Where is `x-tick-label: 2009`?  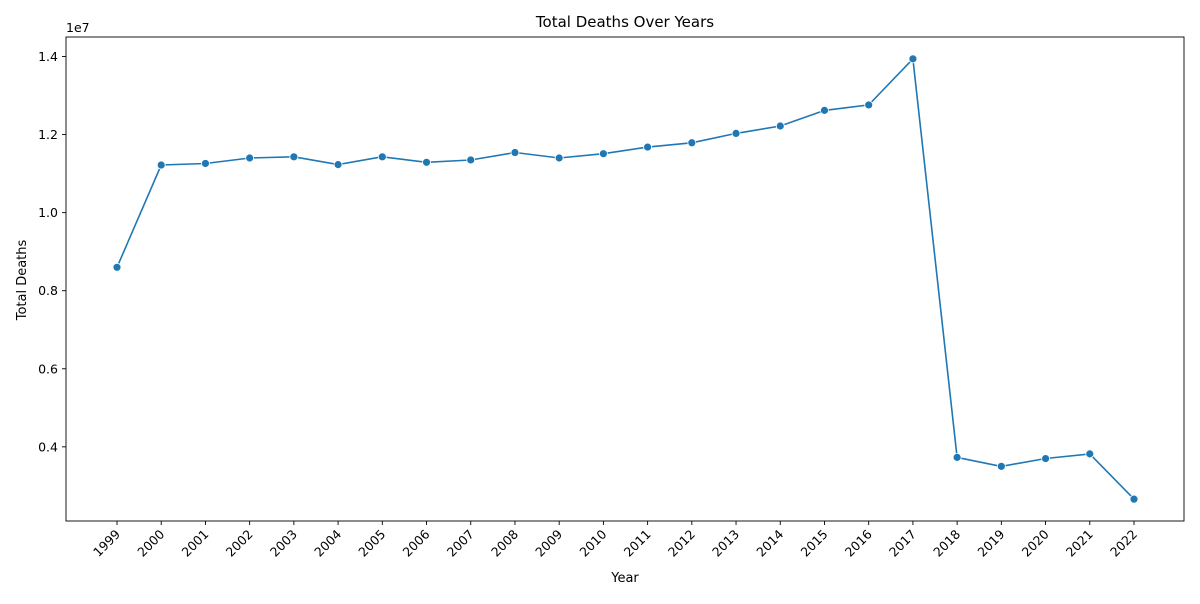 x-tick-label: 2009 is located at coordinates (548, 542).